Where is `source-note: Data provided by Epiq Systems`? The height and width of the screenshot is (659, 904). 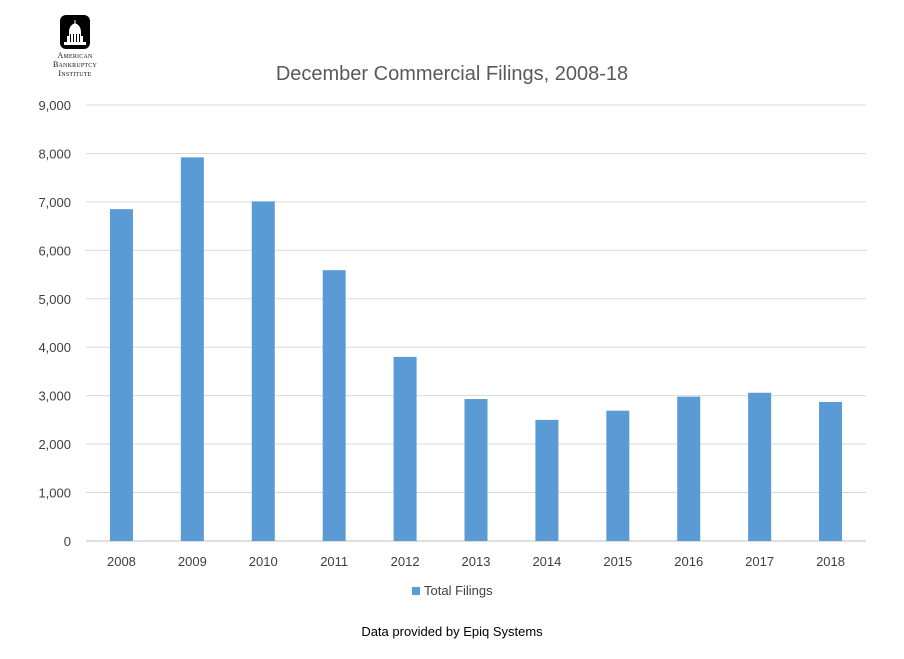 source-note: Data provided by Epiq Systems is located at coordinates (452, 631).